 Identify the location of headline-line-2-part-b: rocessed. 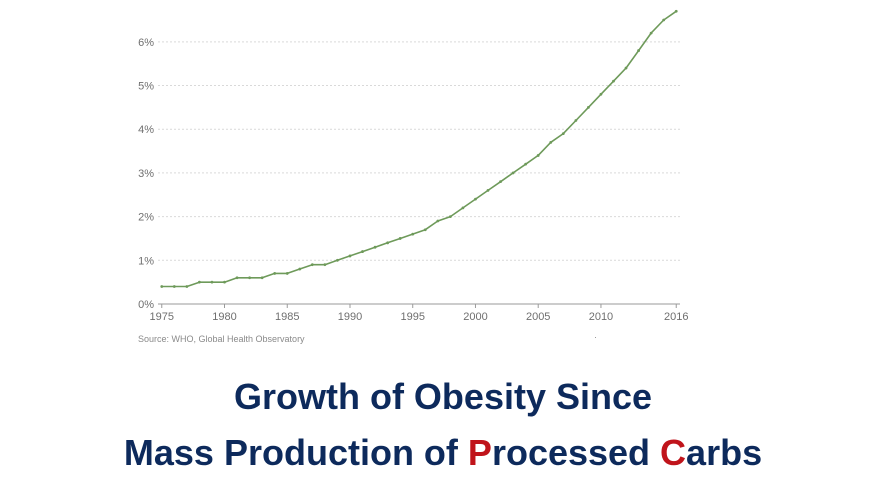
(576, 452).